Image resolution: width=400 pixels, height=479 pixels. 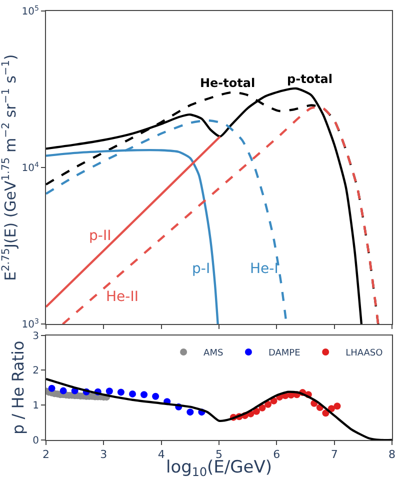 What do you see at coordinates (30, 11) in the screenshot?
I see `y-tick-label: 10$^{5}$` at bounding box center [30, 11].